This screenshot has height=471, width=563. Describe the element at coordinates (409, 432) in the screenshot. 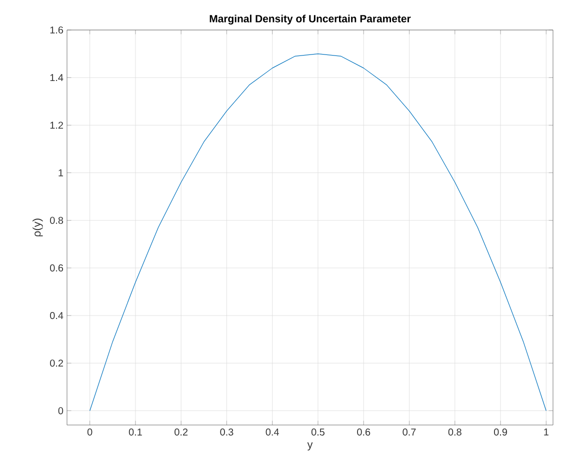

I see `x-tick-label: 0.7` at that location.